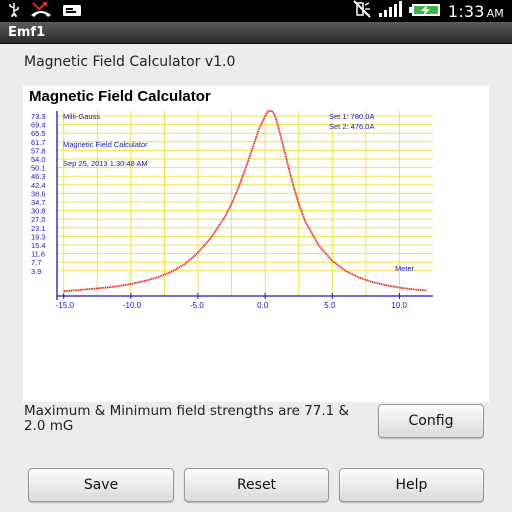 This screenshot has height=512, width=512. Describe the element at coordinates (38, 185) in the screenshot. I see `y-tick-label: 42.4` at that location.